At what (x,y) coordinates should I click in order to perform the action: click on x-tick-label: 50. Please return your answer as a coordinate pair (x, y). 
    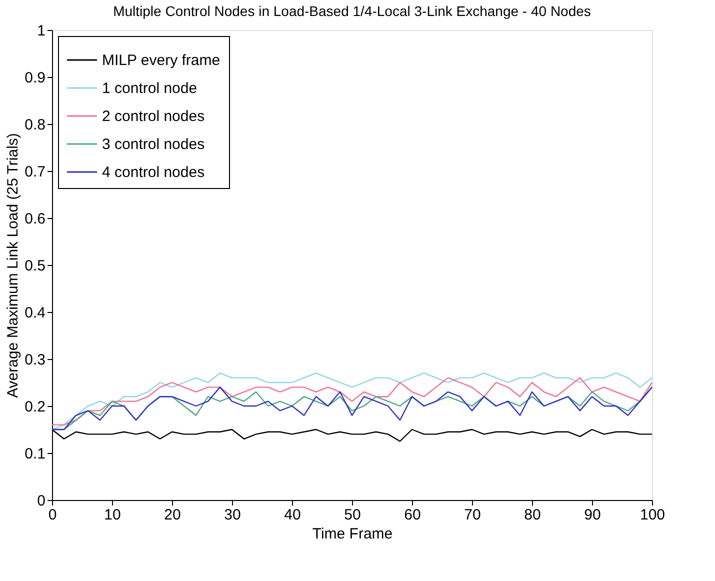
    Looking at the image, I should click on (352, 515).